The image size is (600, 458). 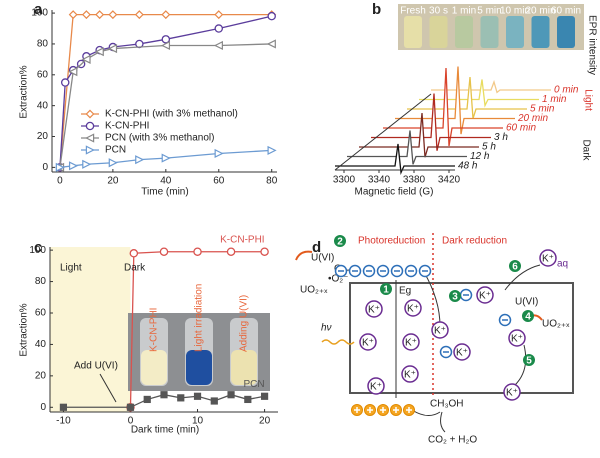 I want to click on y-tick-label: 20, so click(x=41, y=375).